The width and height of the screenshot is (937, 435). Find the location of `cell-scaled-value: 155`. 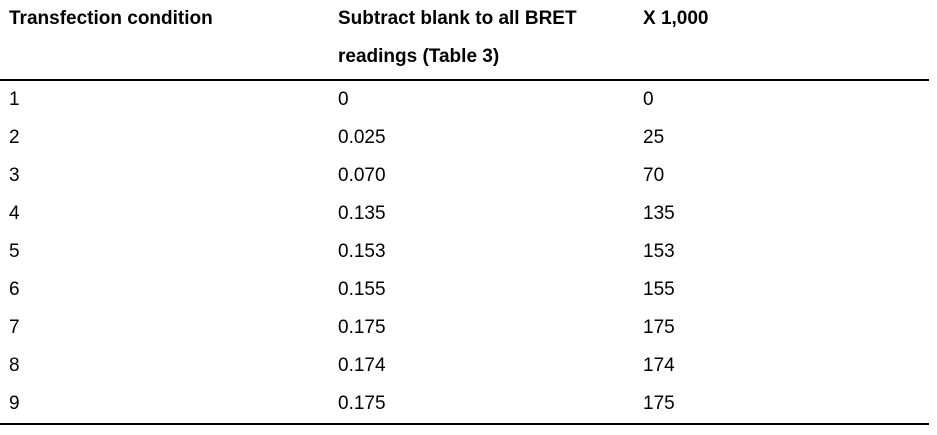

cell-scaled-value: 155 is located at coordinates (659, 289).